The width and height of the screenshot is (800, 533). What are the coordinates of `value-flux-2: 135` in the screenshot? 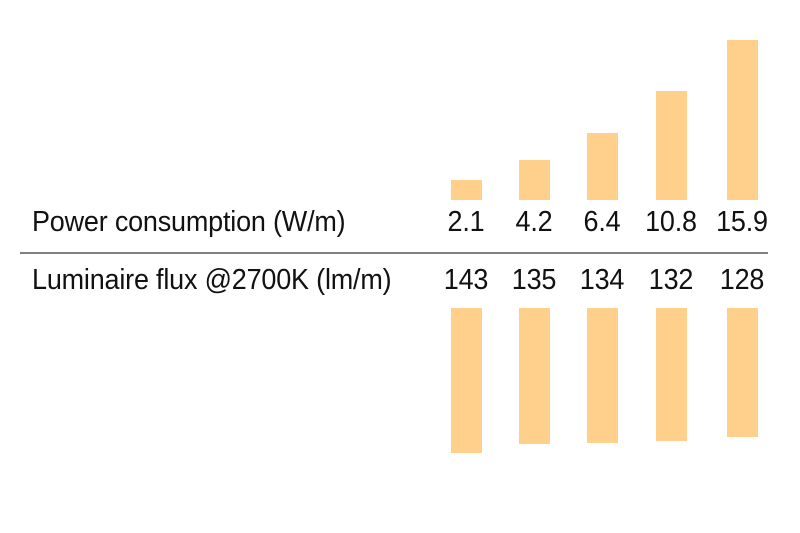 It's located at (534, 280).